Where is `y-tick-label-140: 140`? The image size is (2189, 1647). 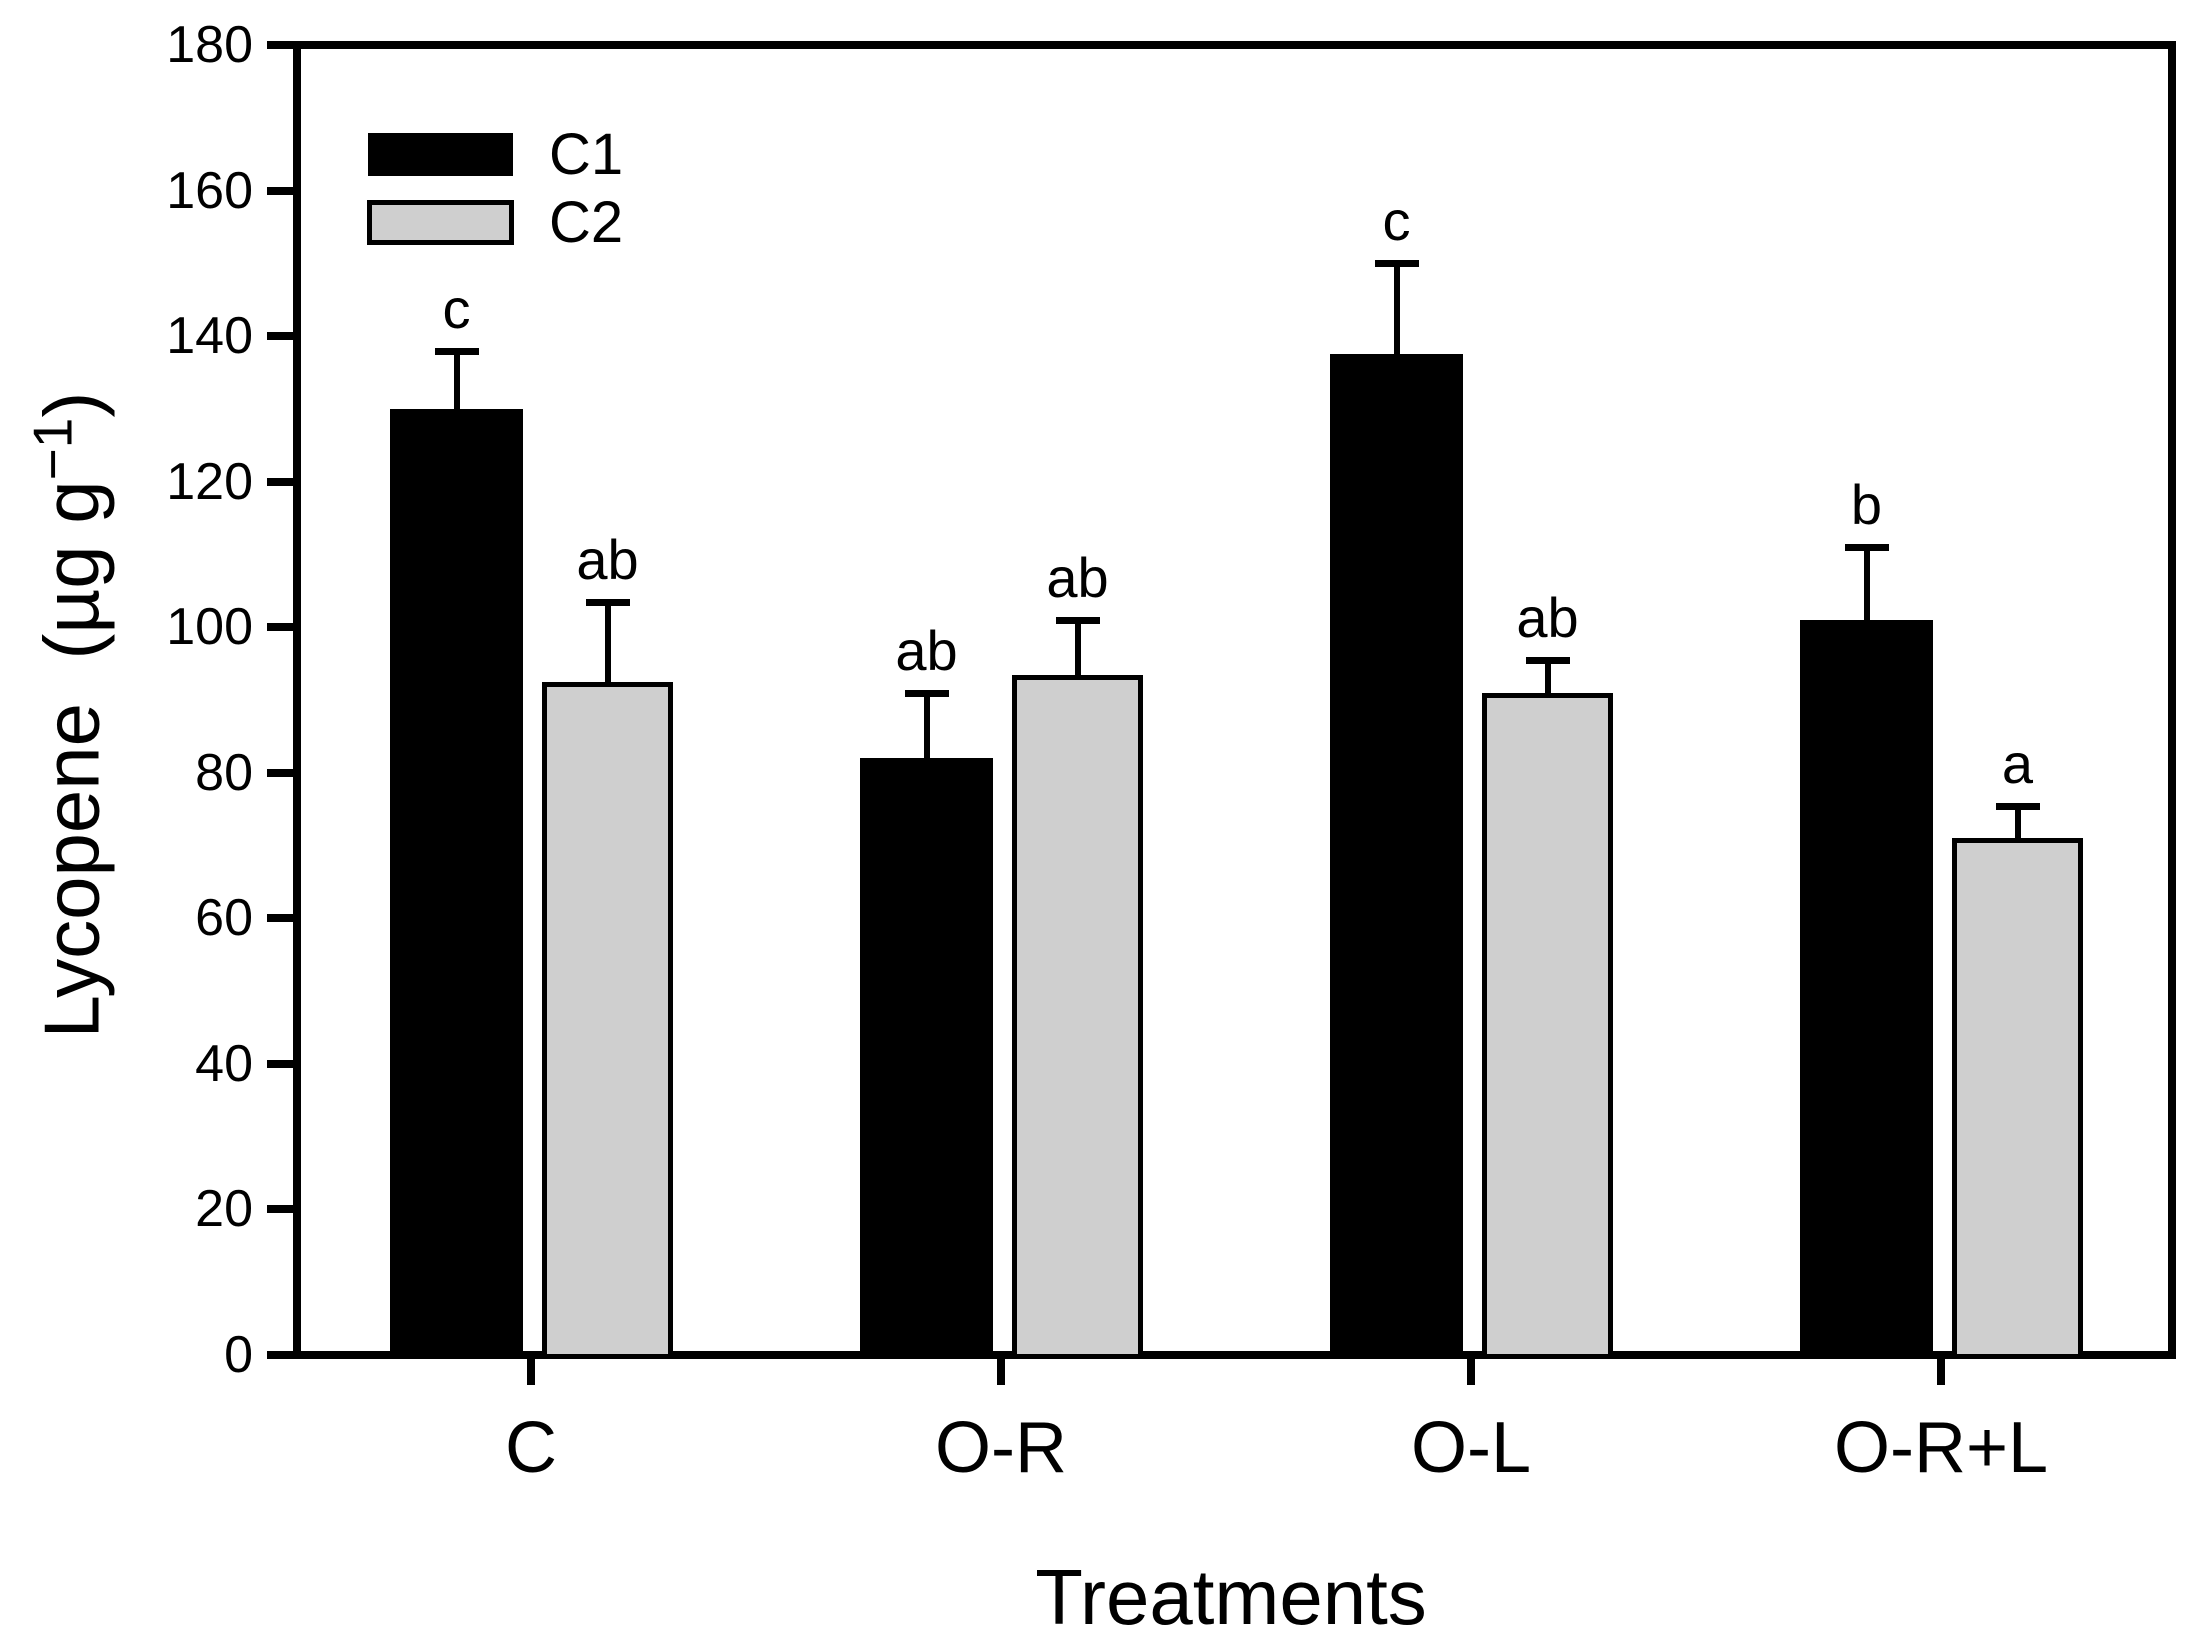
y-tick-label-140: 140 is located at coordinates (209, 336).